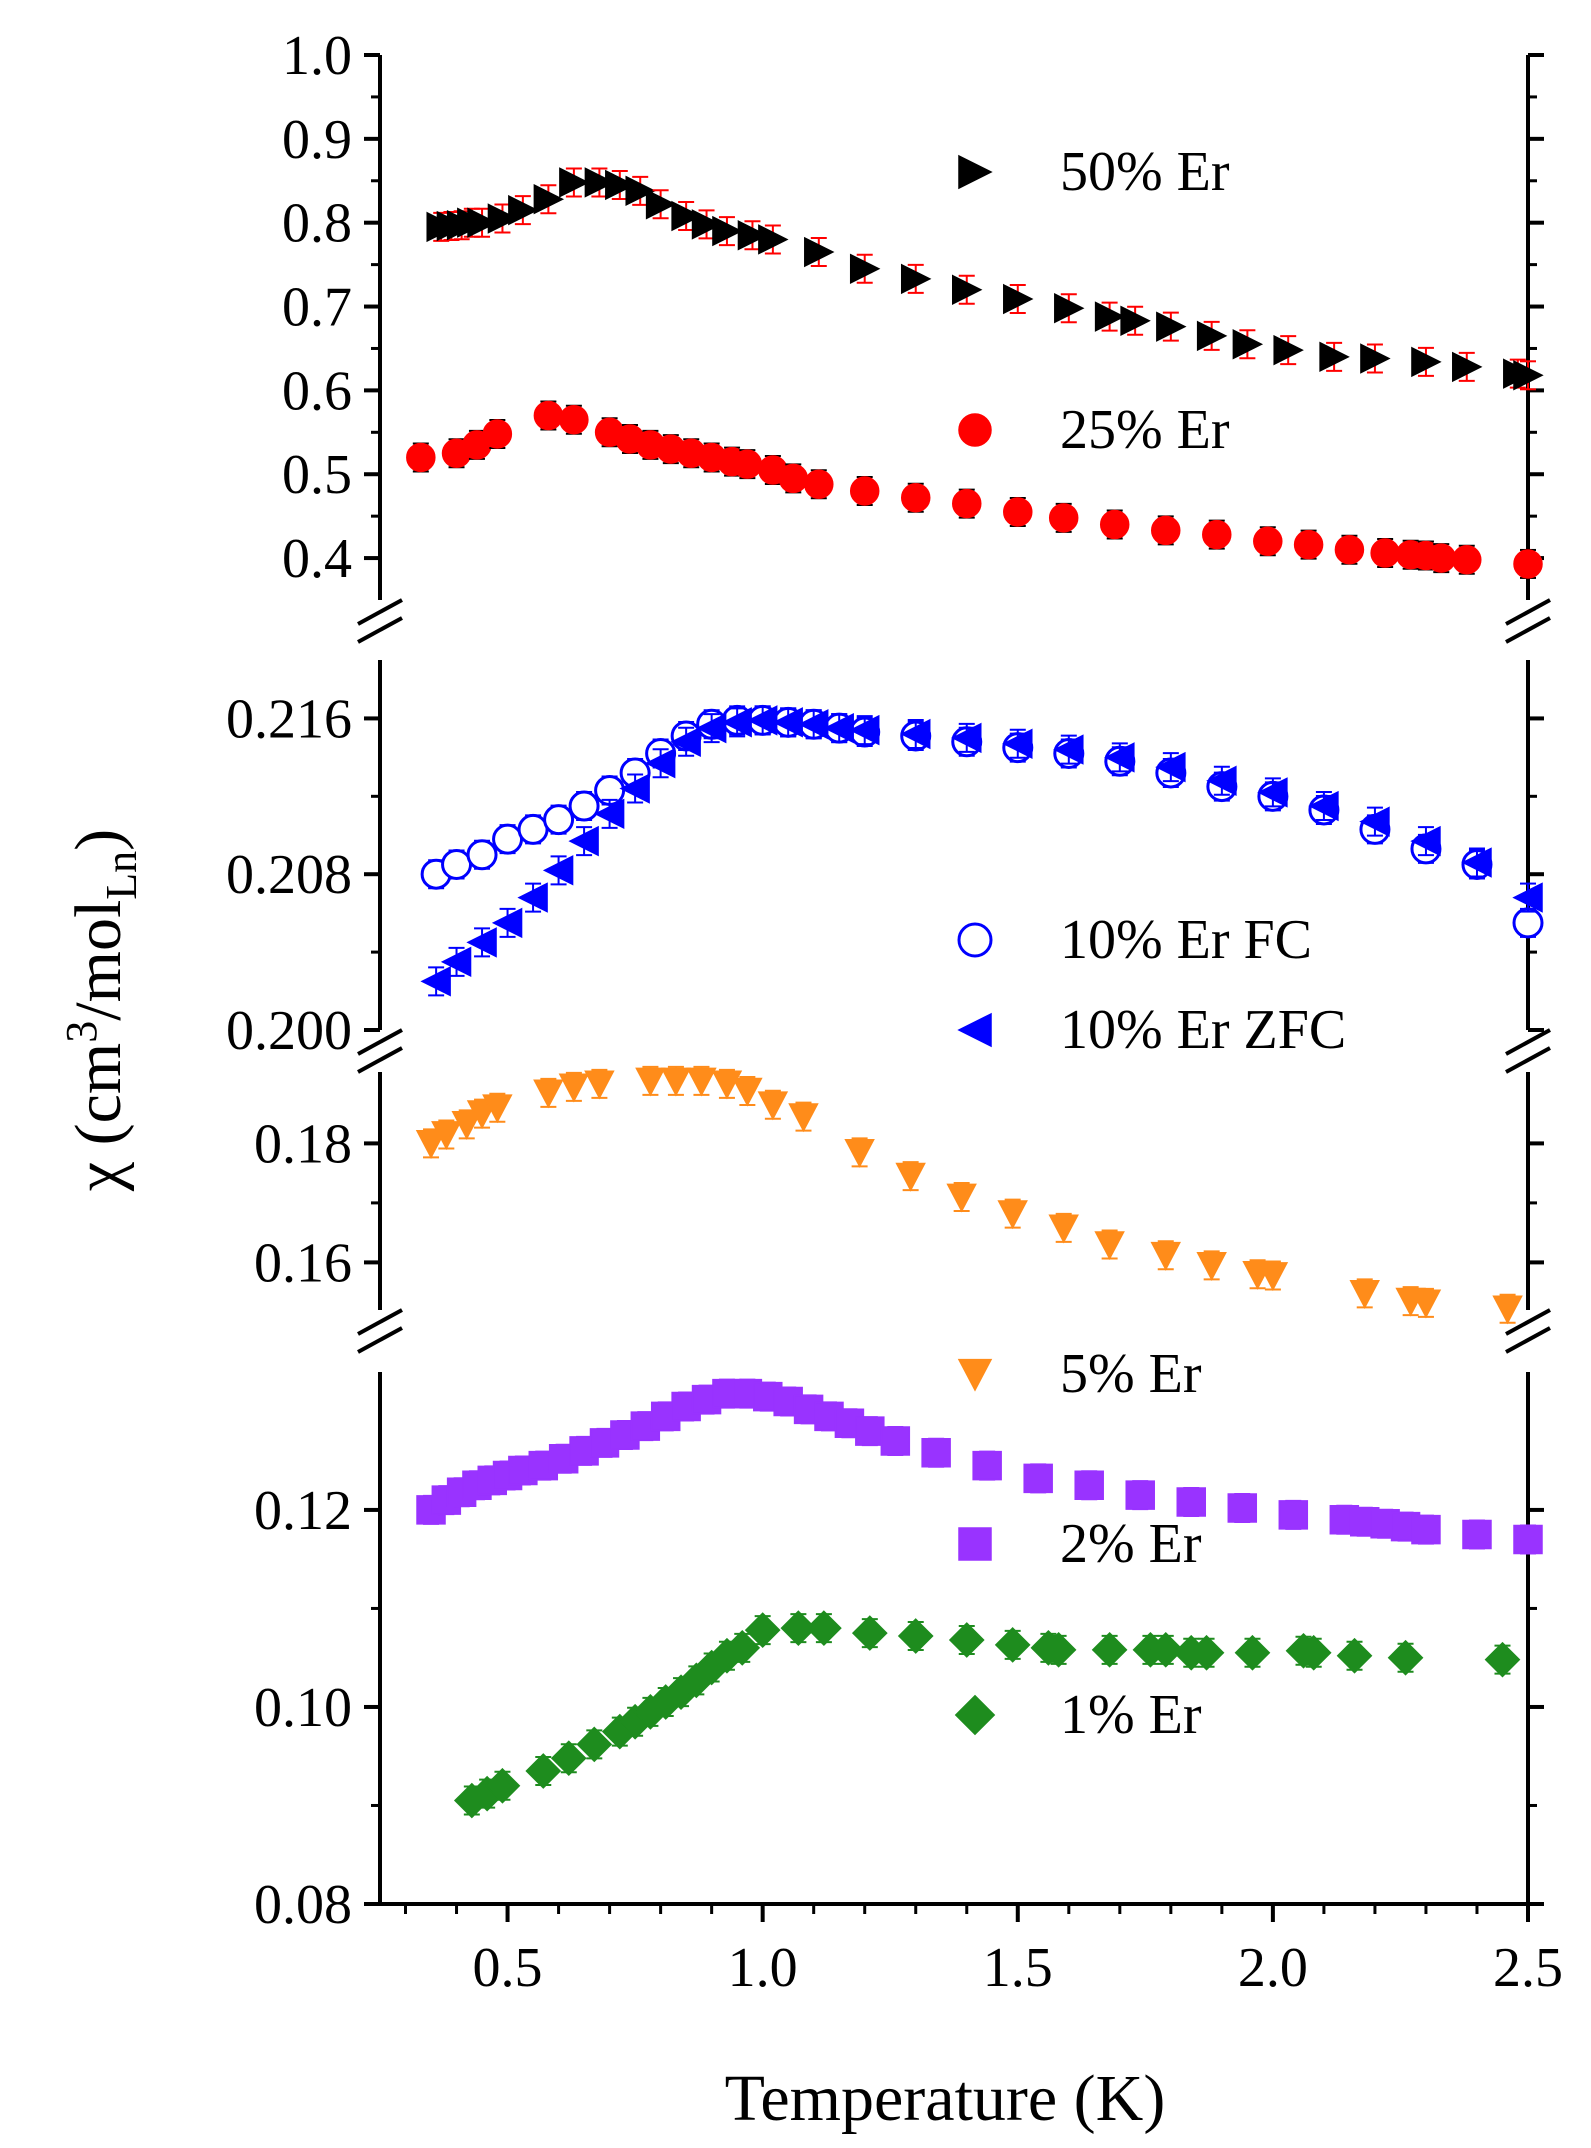 The image size is (1591, 2148). I want to click on series-25-er, so click(974, 489).